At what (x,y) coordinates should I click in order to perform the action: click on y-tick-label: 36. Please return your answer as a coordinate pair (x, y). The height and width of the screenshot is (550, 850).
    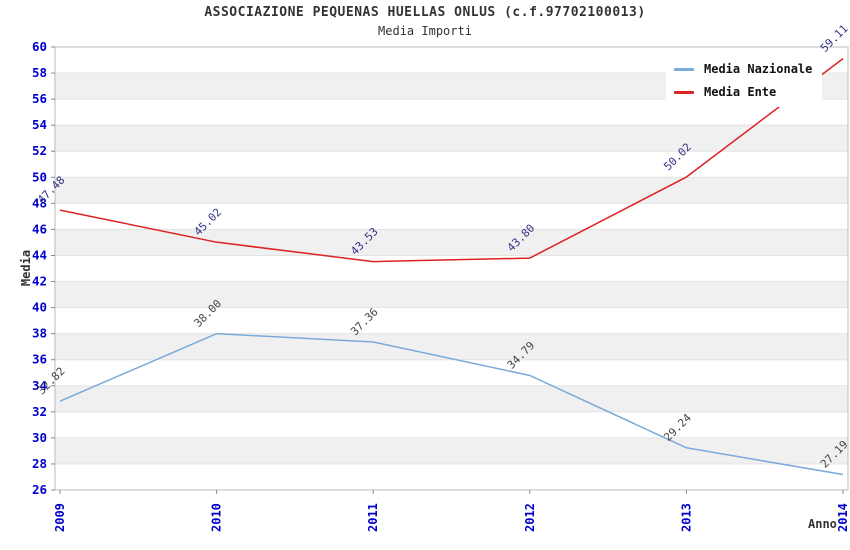
    Looking at the image, I should click on (39, 359).